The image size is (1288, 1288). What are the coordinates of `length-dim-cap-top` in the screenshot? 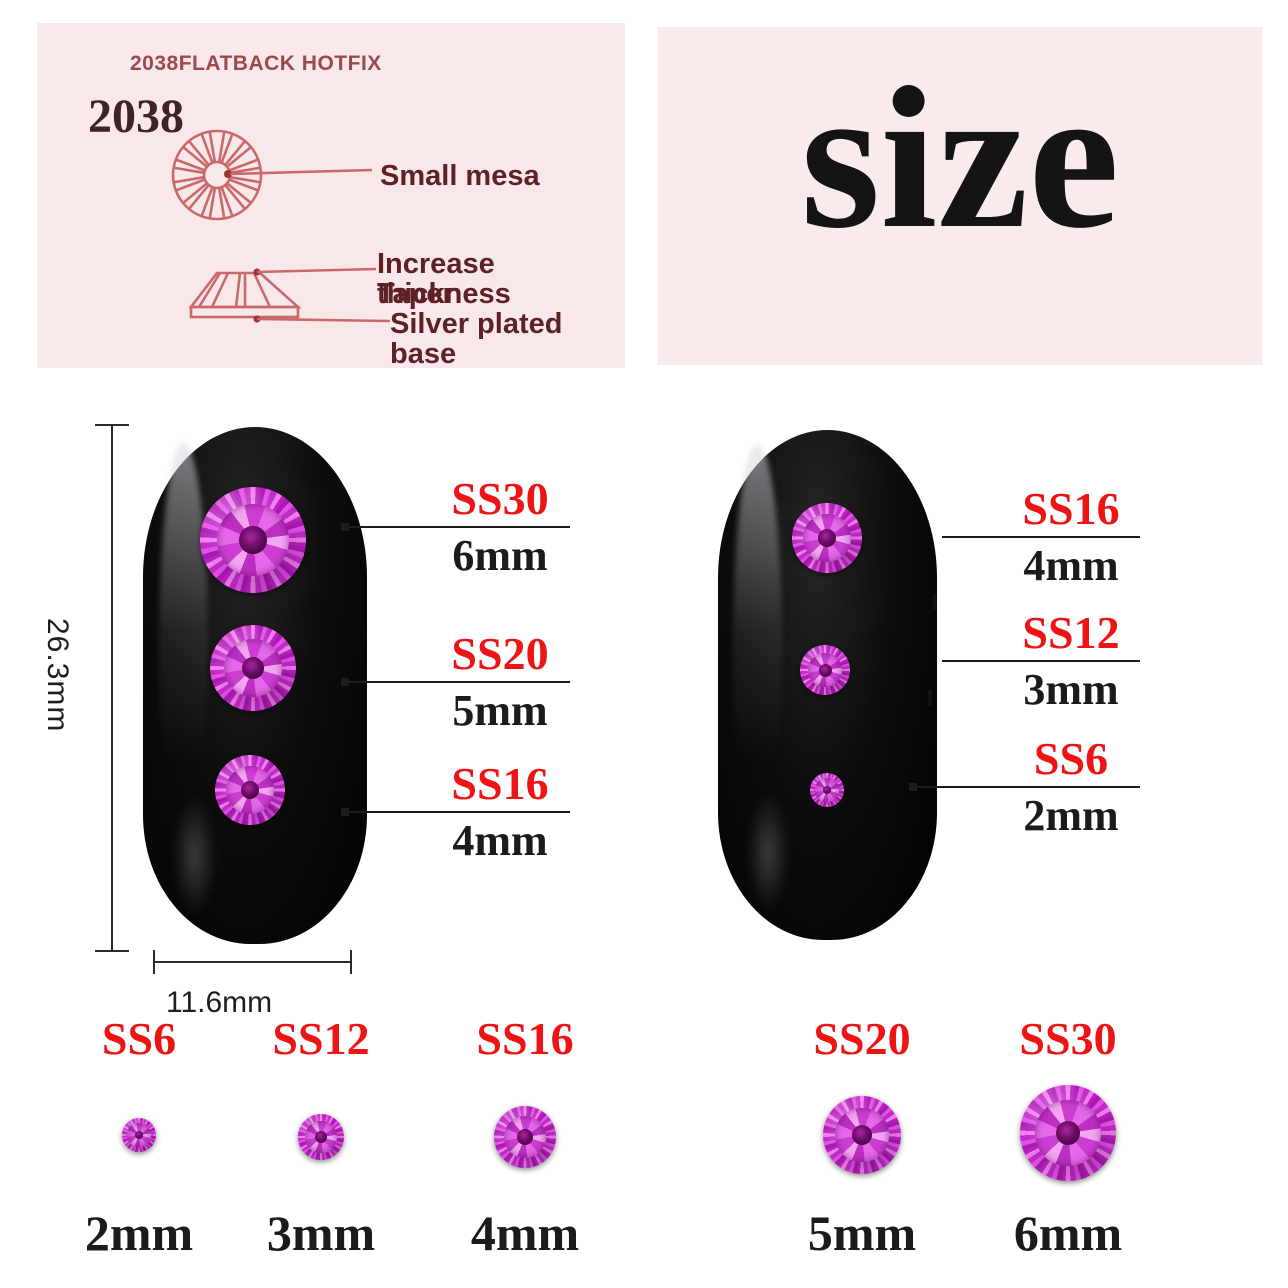 It's located at (112, 425).